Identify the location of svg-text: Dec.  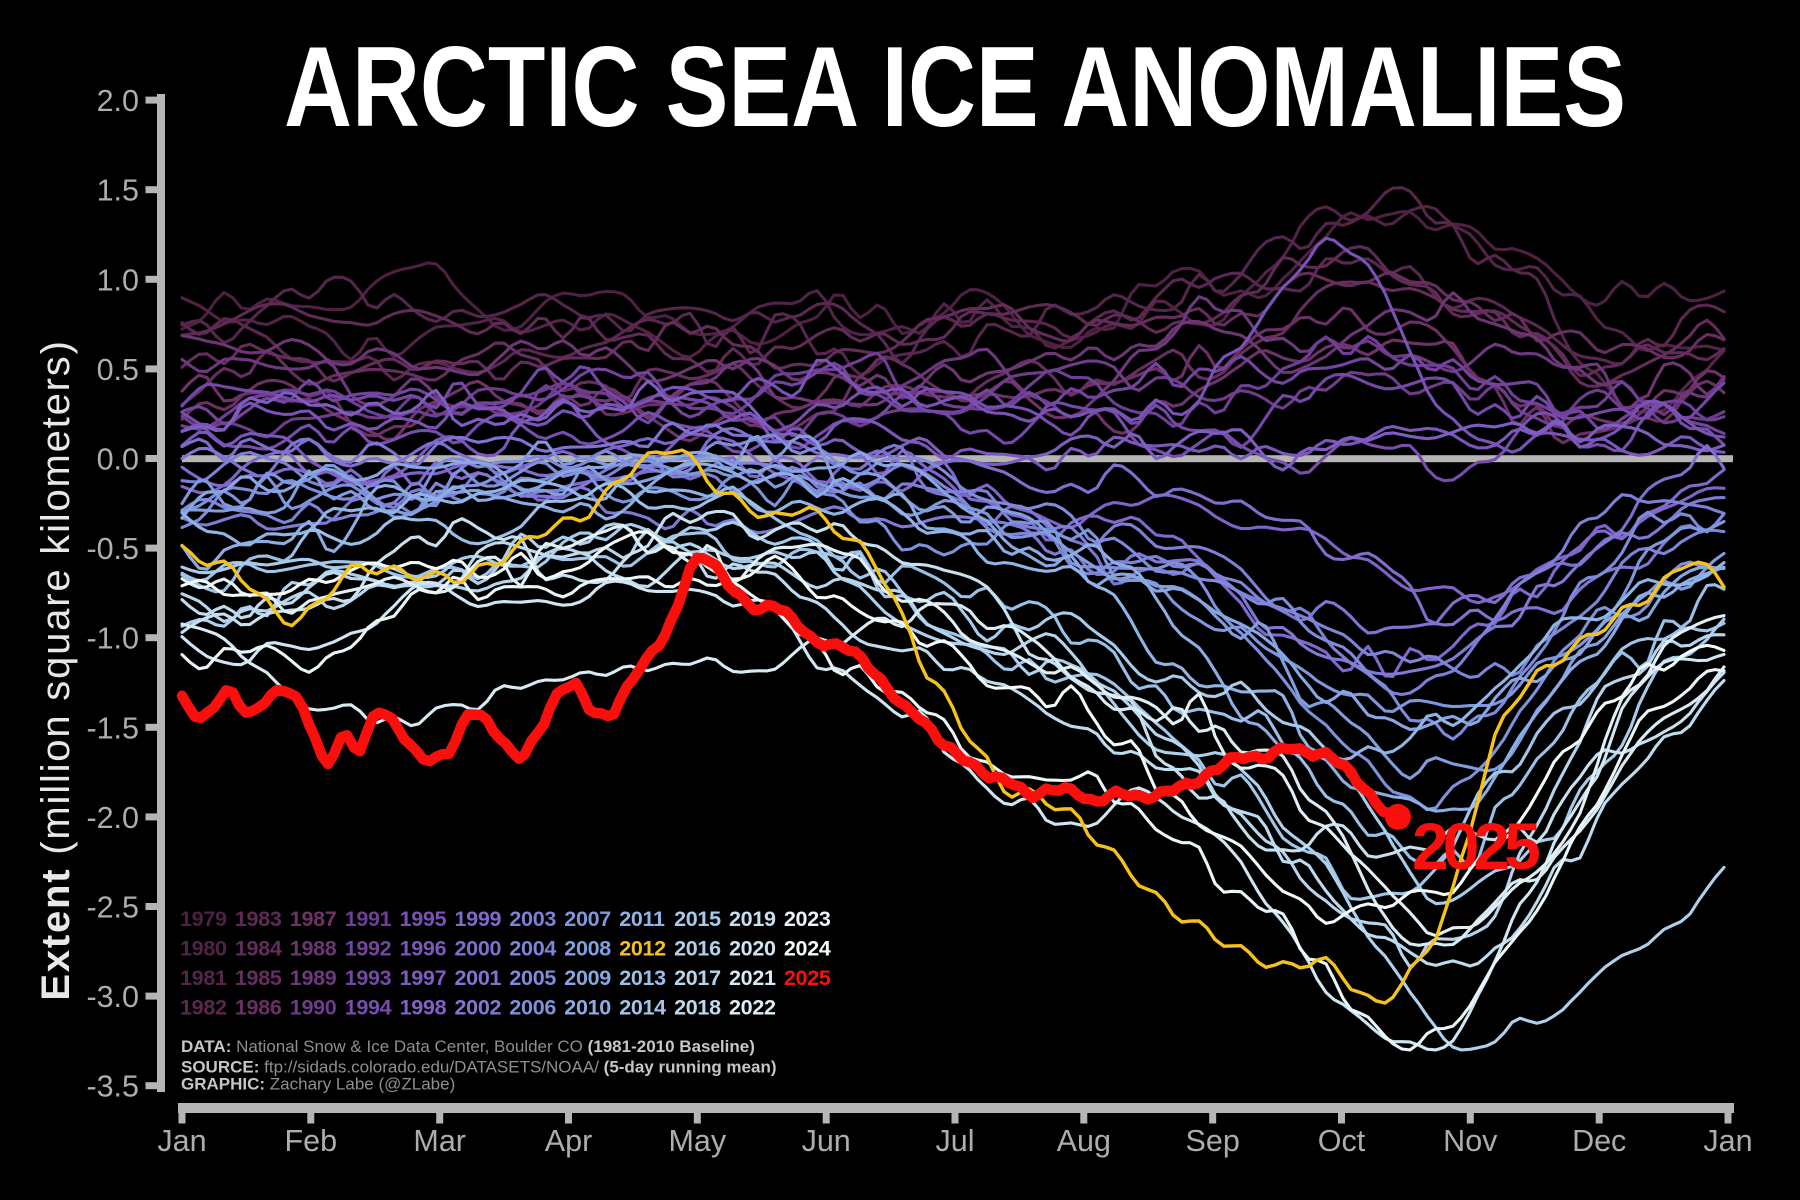
(1599, 1141).